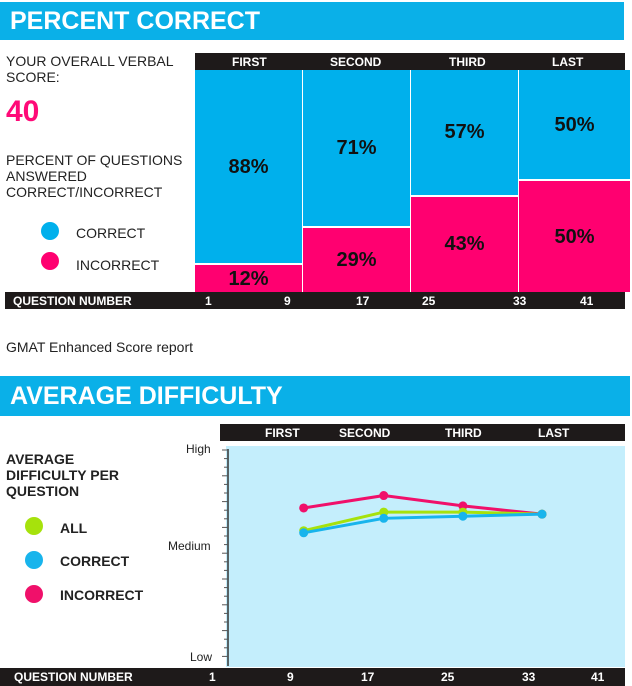 This screenshot has width=632, height=686. I want to click on bar-incorrect: 29%, so click(356, 259).